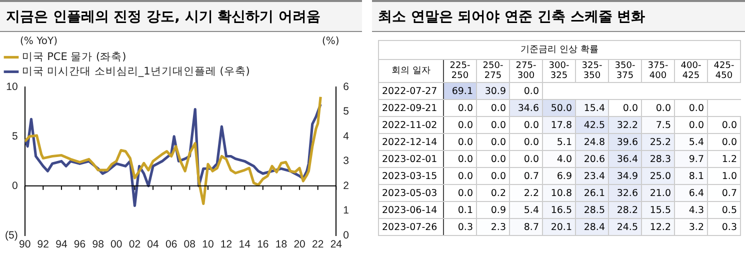 The image size is (745, 267). What do you see at coordinates (592, 193) in the screenshot?
I see `data-label: 26.1` at bounding box center [592, 193].